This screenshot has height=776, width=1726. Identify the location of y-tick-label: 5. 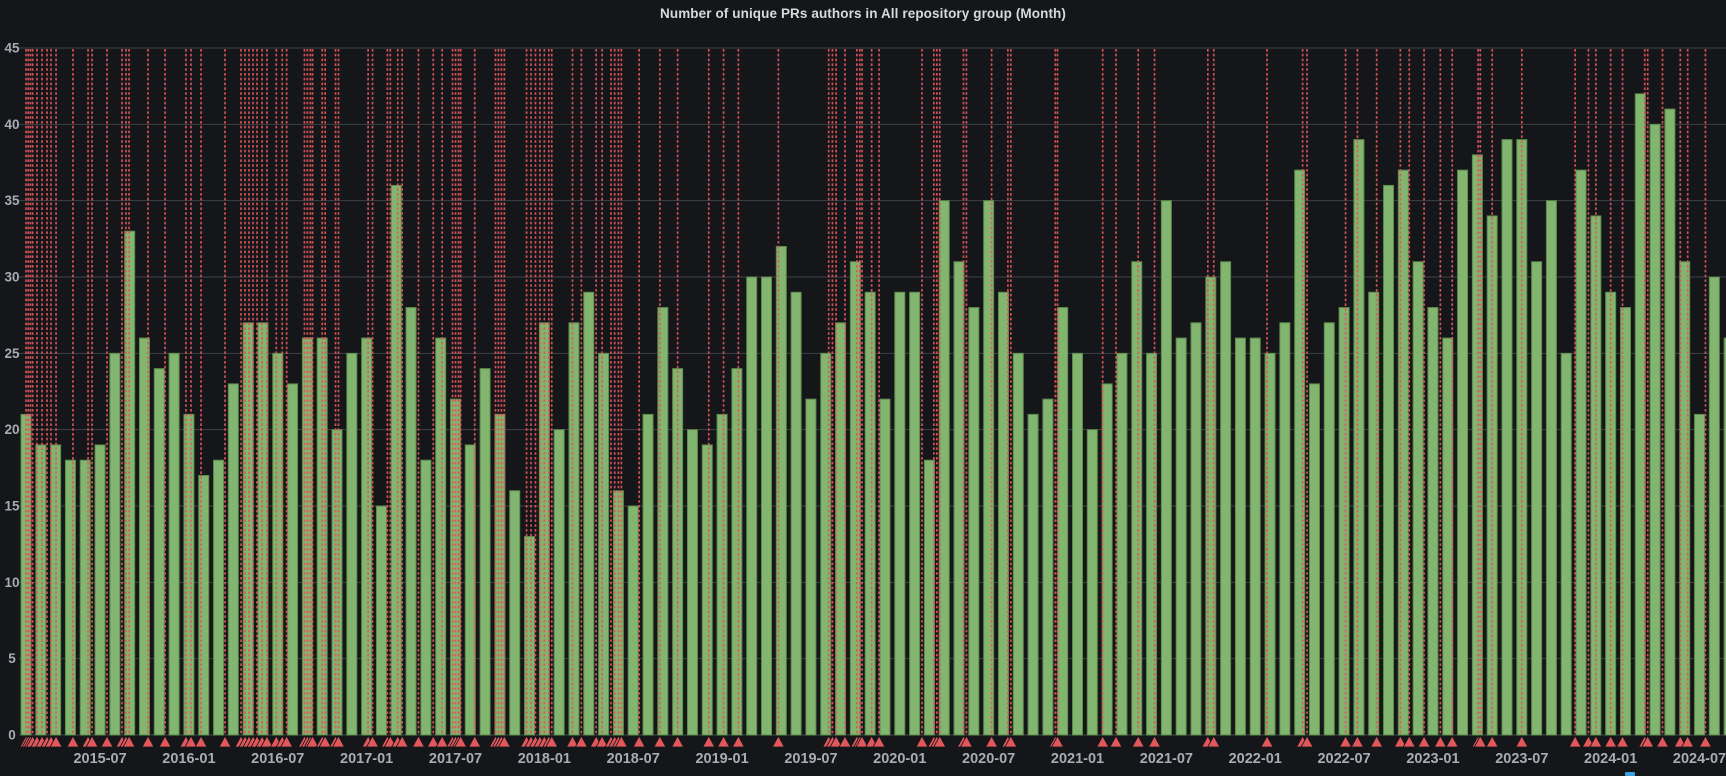
(12, 658).